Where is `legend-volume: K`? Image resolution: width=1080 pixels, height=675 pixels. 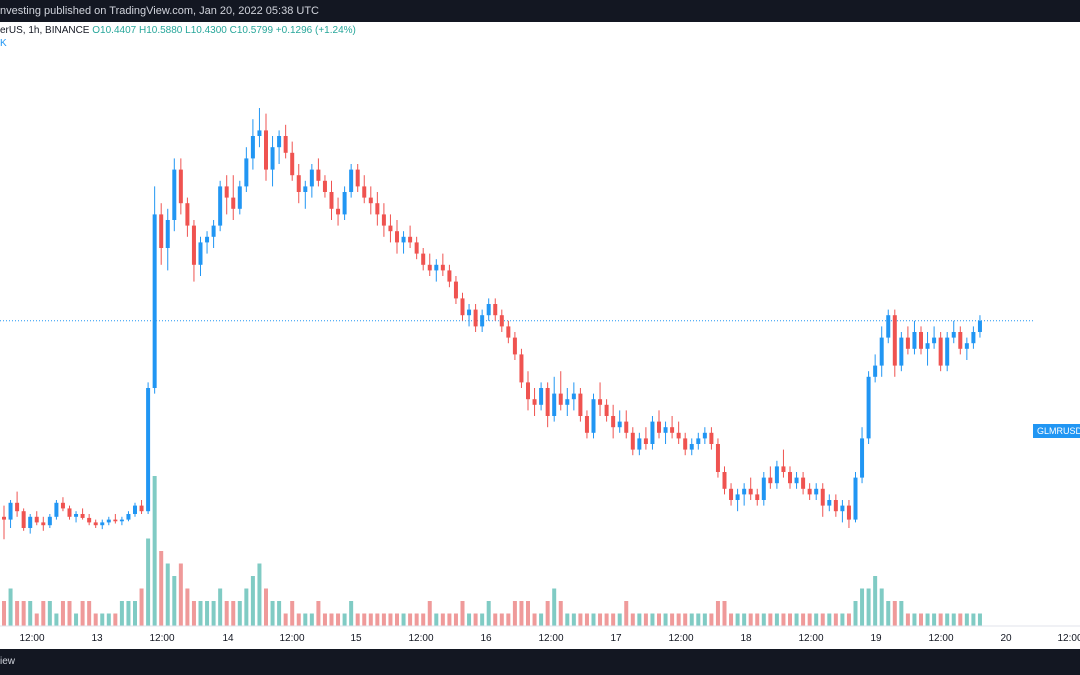 legend-volume: K is located at coordinates (3, 43).